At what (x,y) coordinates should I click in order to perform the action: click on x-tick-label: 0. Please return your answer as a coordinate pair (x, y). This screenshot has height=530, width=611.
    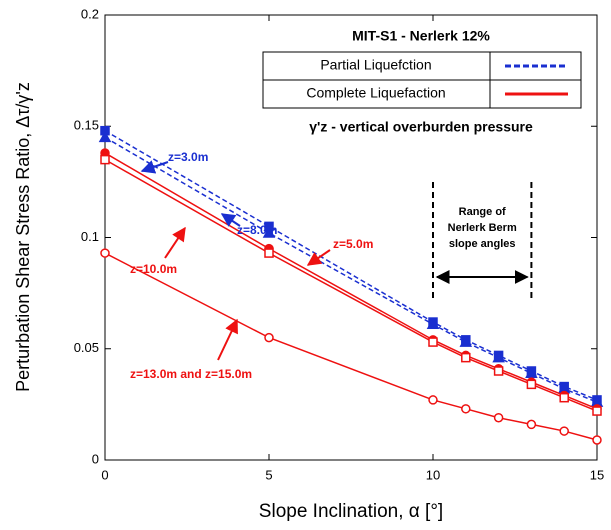
    Looking at the image, I should click on (104, 474).